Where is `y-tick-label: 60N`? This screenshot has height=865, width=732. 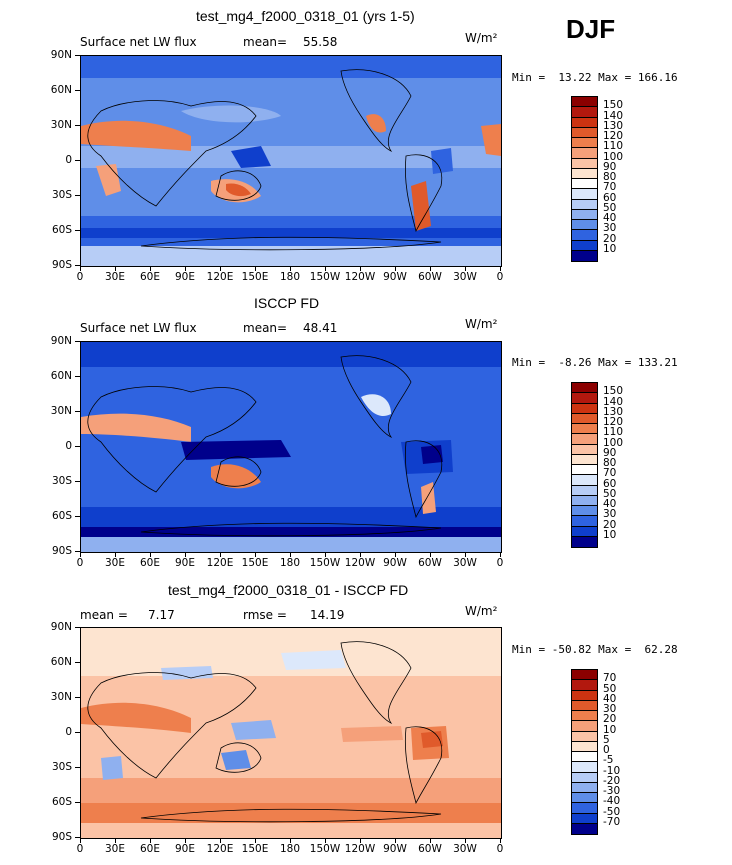 y-tick-label: 60N is located at coordinates (61, 662).